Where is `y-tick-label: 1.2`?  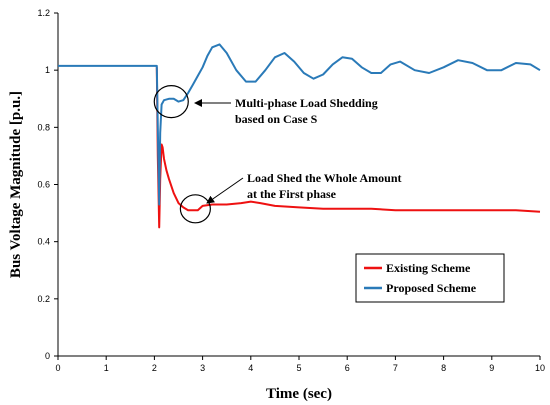 y-tick-label: 1.2 is located at coordinates (43, 13).